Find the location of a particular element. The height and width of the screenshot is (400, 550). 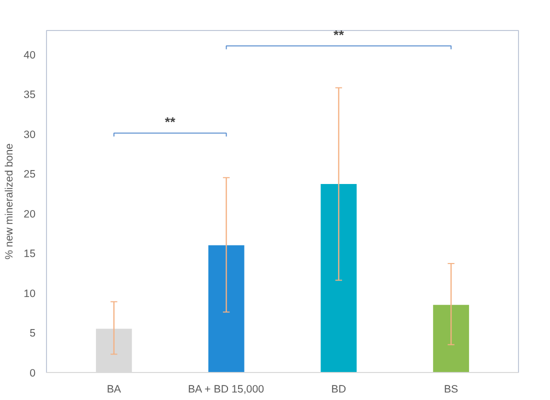

y-tick-label: 15 is located at coordinates (30, 254).